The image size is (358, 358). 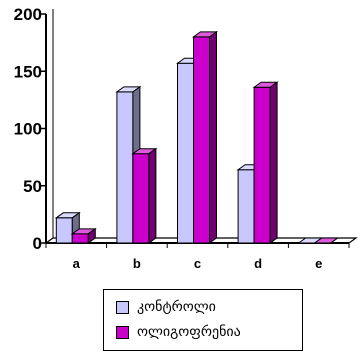 What do you see at coordinates (28, 71) in the screenshot?
I see `y-tick-label: 150` at bounding box center [28, 71].